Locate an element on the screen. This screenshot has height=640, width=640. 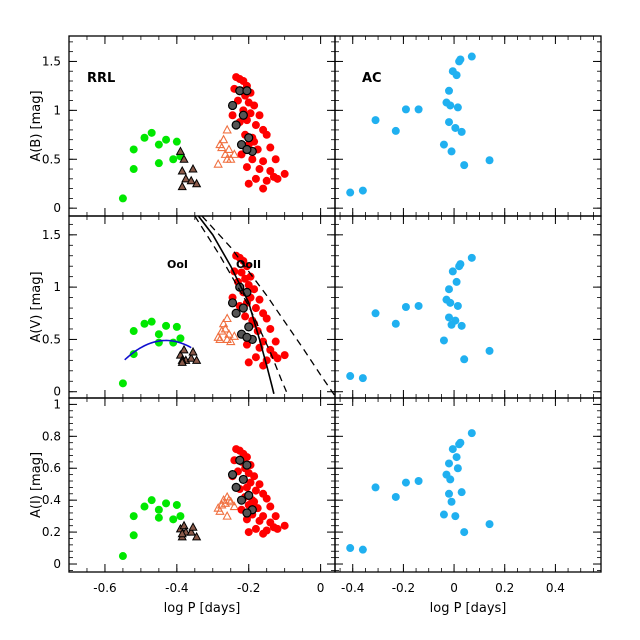
panel-rrl-v is located at coordinates (226, 306).